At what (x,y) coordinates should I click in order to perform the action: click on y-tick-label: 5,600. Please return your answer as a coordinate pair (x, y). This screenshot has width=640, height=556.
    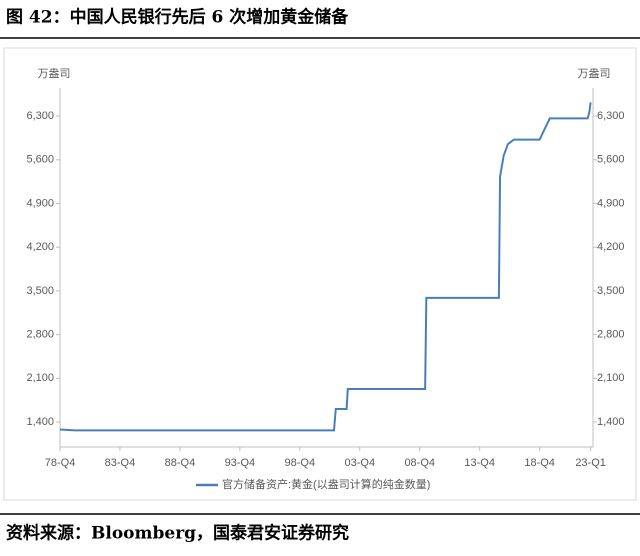
    Looking at the image, I should click on (40, 160).